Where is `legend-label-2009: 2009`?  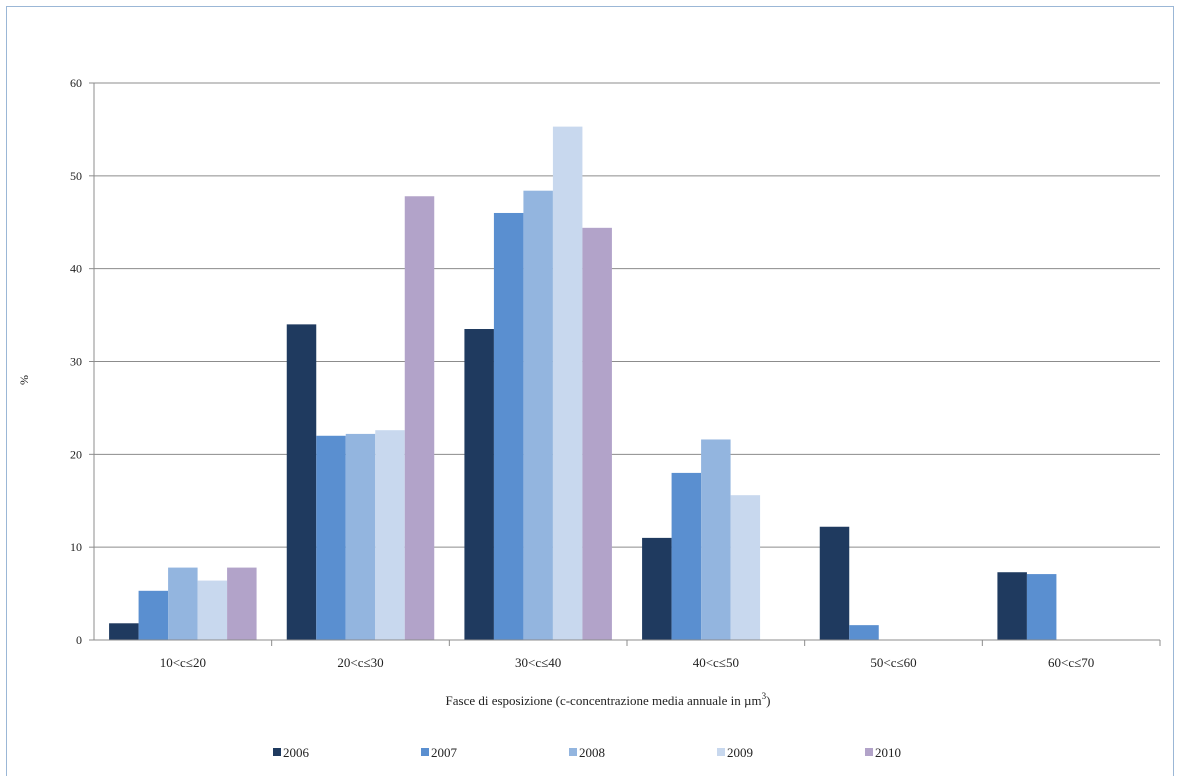 legend-label-2009: 2009 is located at coordinates (740, 752).